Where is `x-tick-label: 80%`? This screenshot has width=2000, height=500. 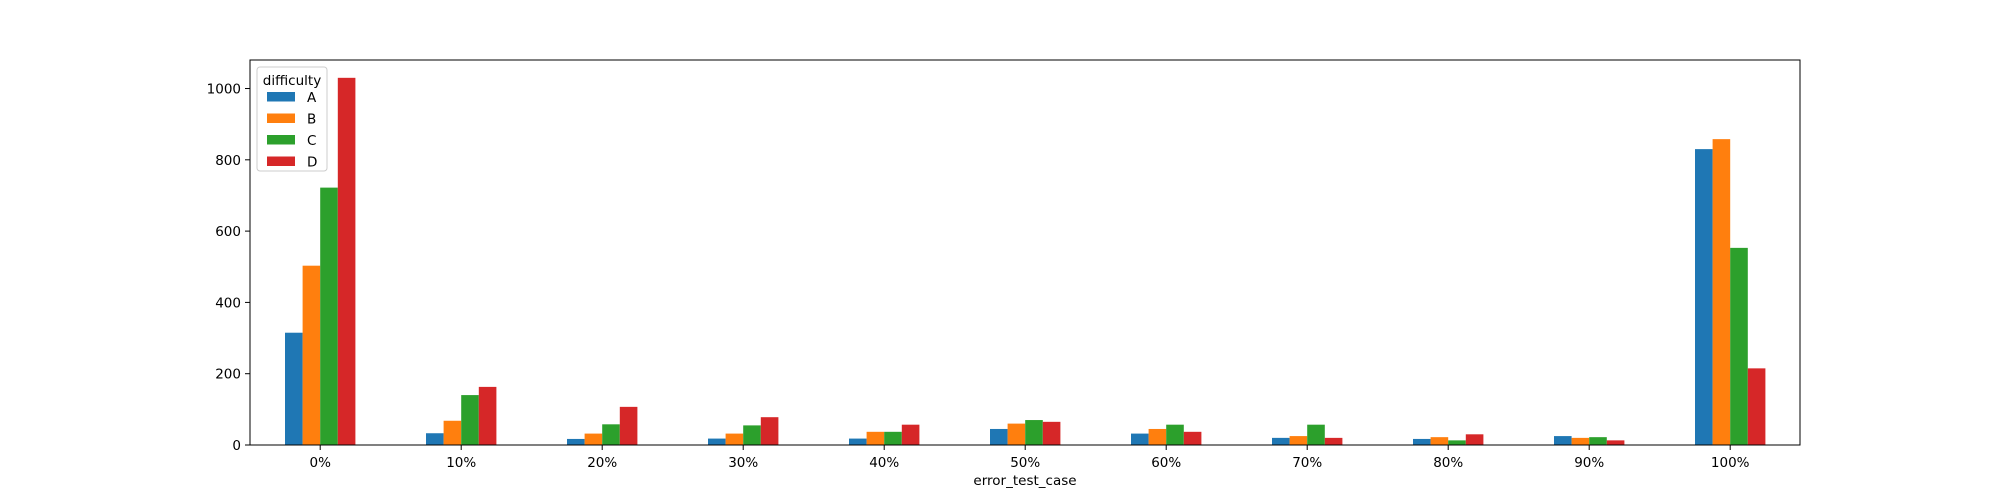 x-tick-label: 80% is located at coordinates (1448, 463).